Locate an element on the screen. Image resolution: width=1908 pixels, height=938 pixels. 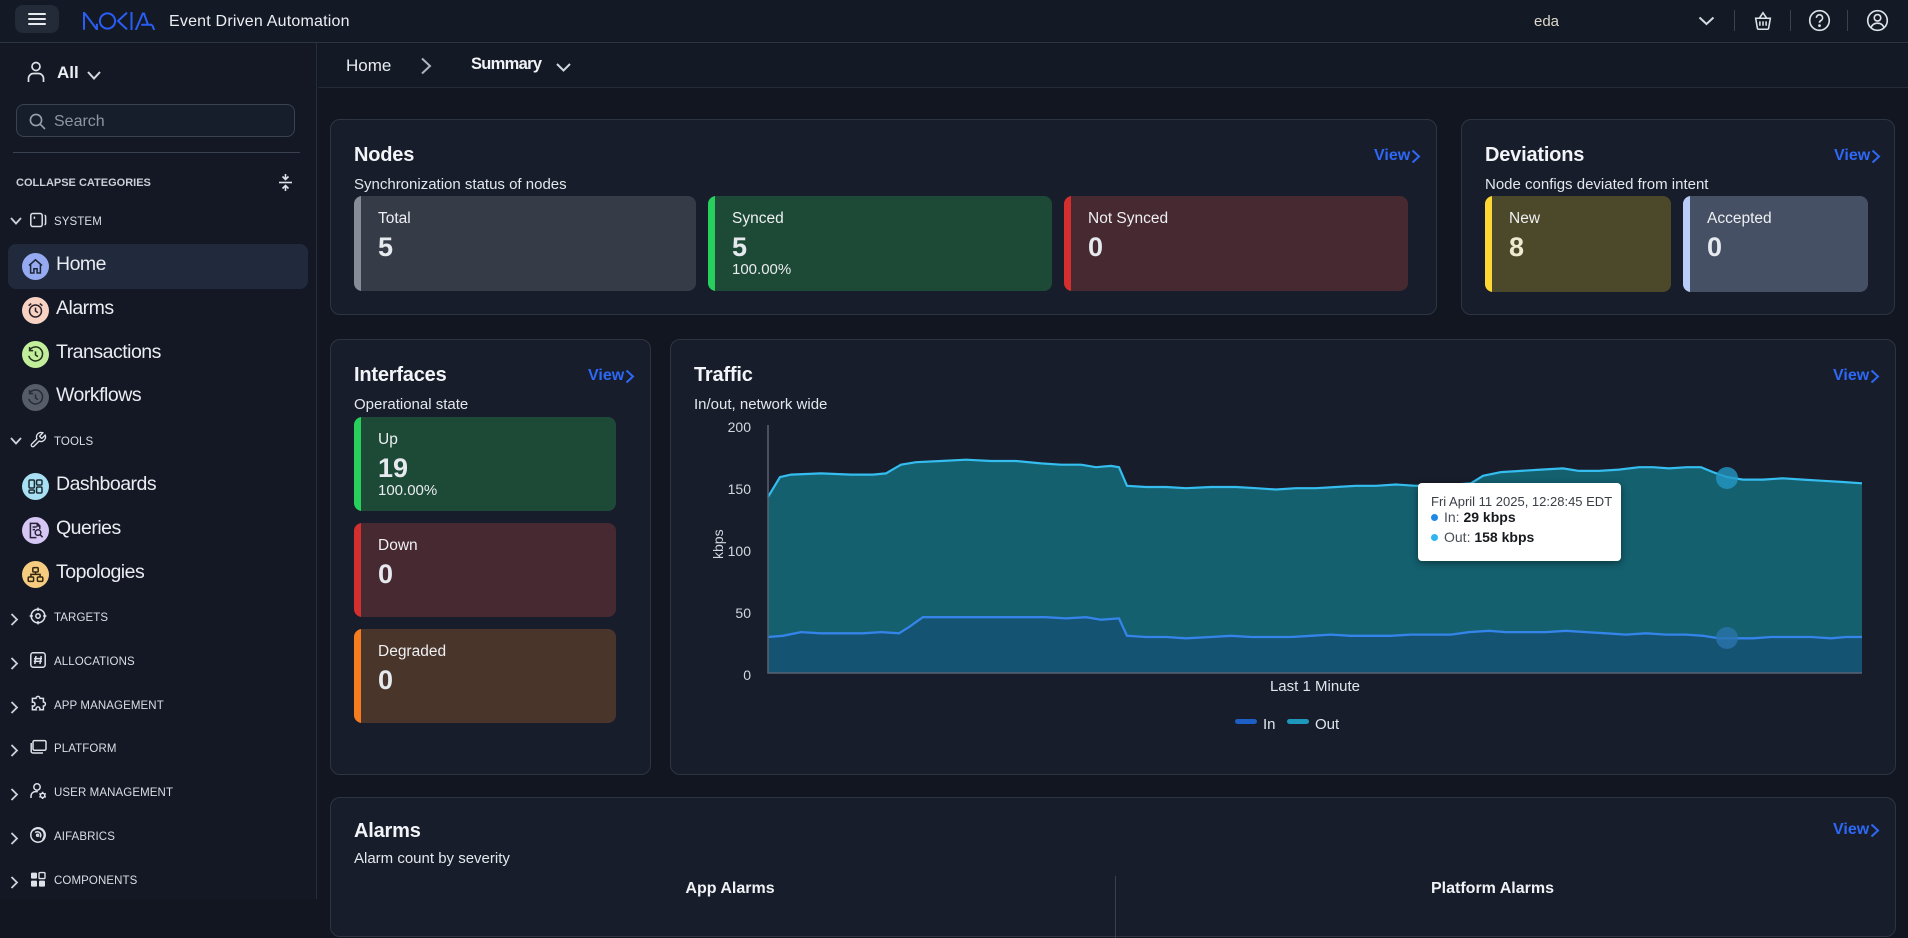
svg-text: 0 is located at coordinates (747, 675).